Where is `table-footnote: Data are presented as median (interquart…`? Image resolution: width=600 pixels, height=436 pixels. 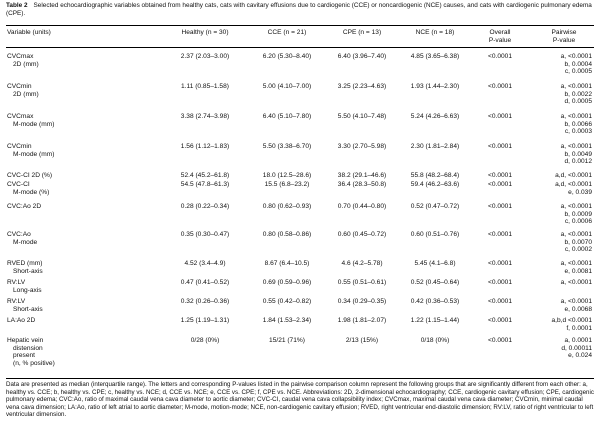 table-footnote: Data are presented as median (interquart… is located at coordinates (300, 400).